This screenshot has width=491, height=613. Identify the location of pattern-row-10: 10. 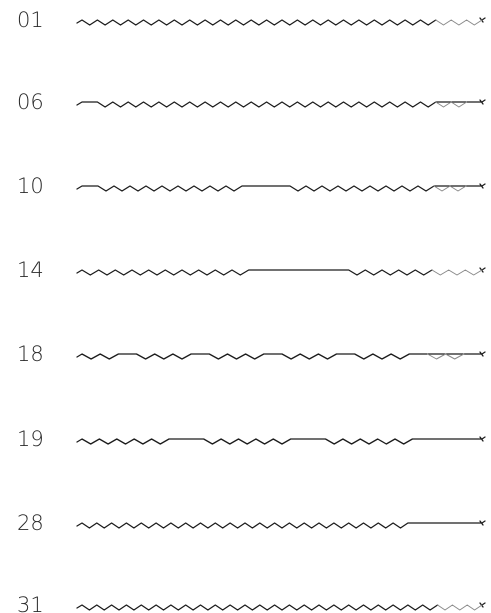
(251, 186).